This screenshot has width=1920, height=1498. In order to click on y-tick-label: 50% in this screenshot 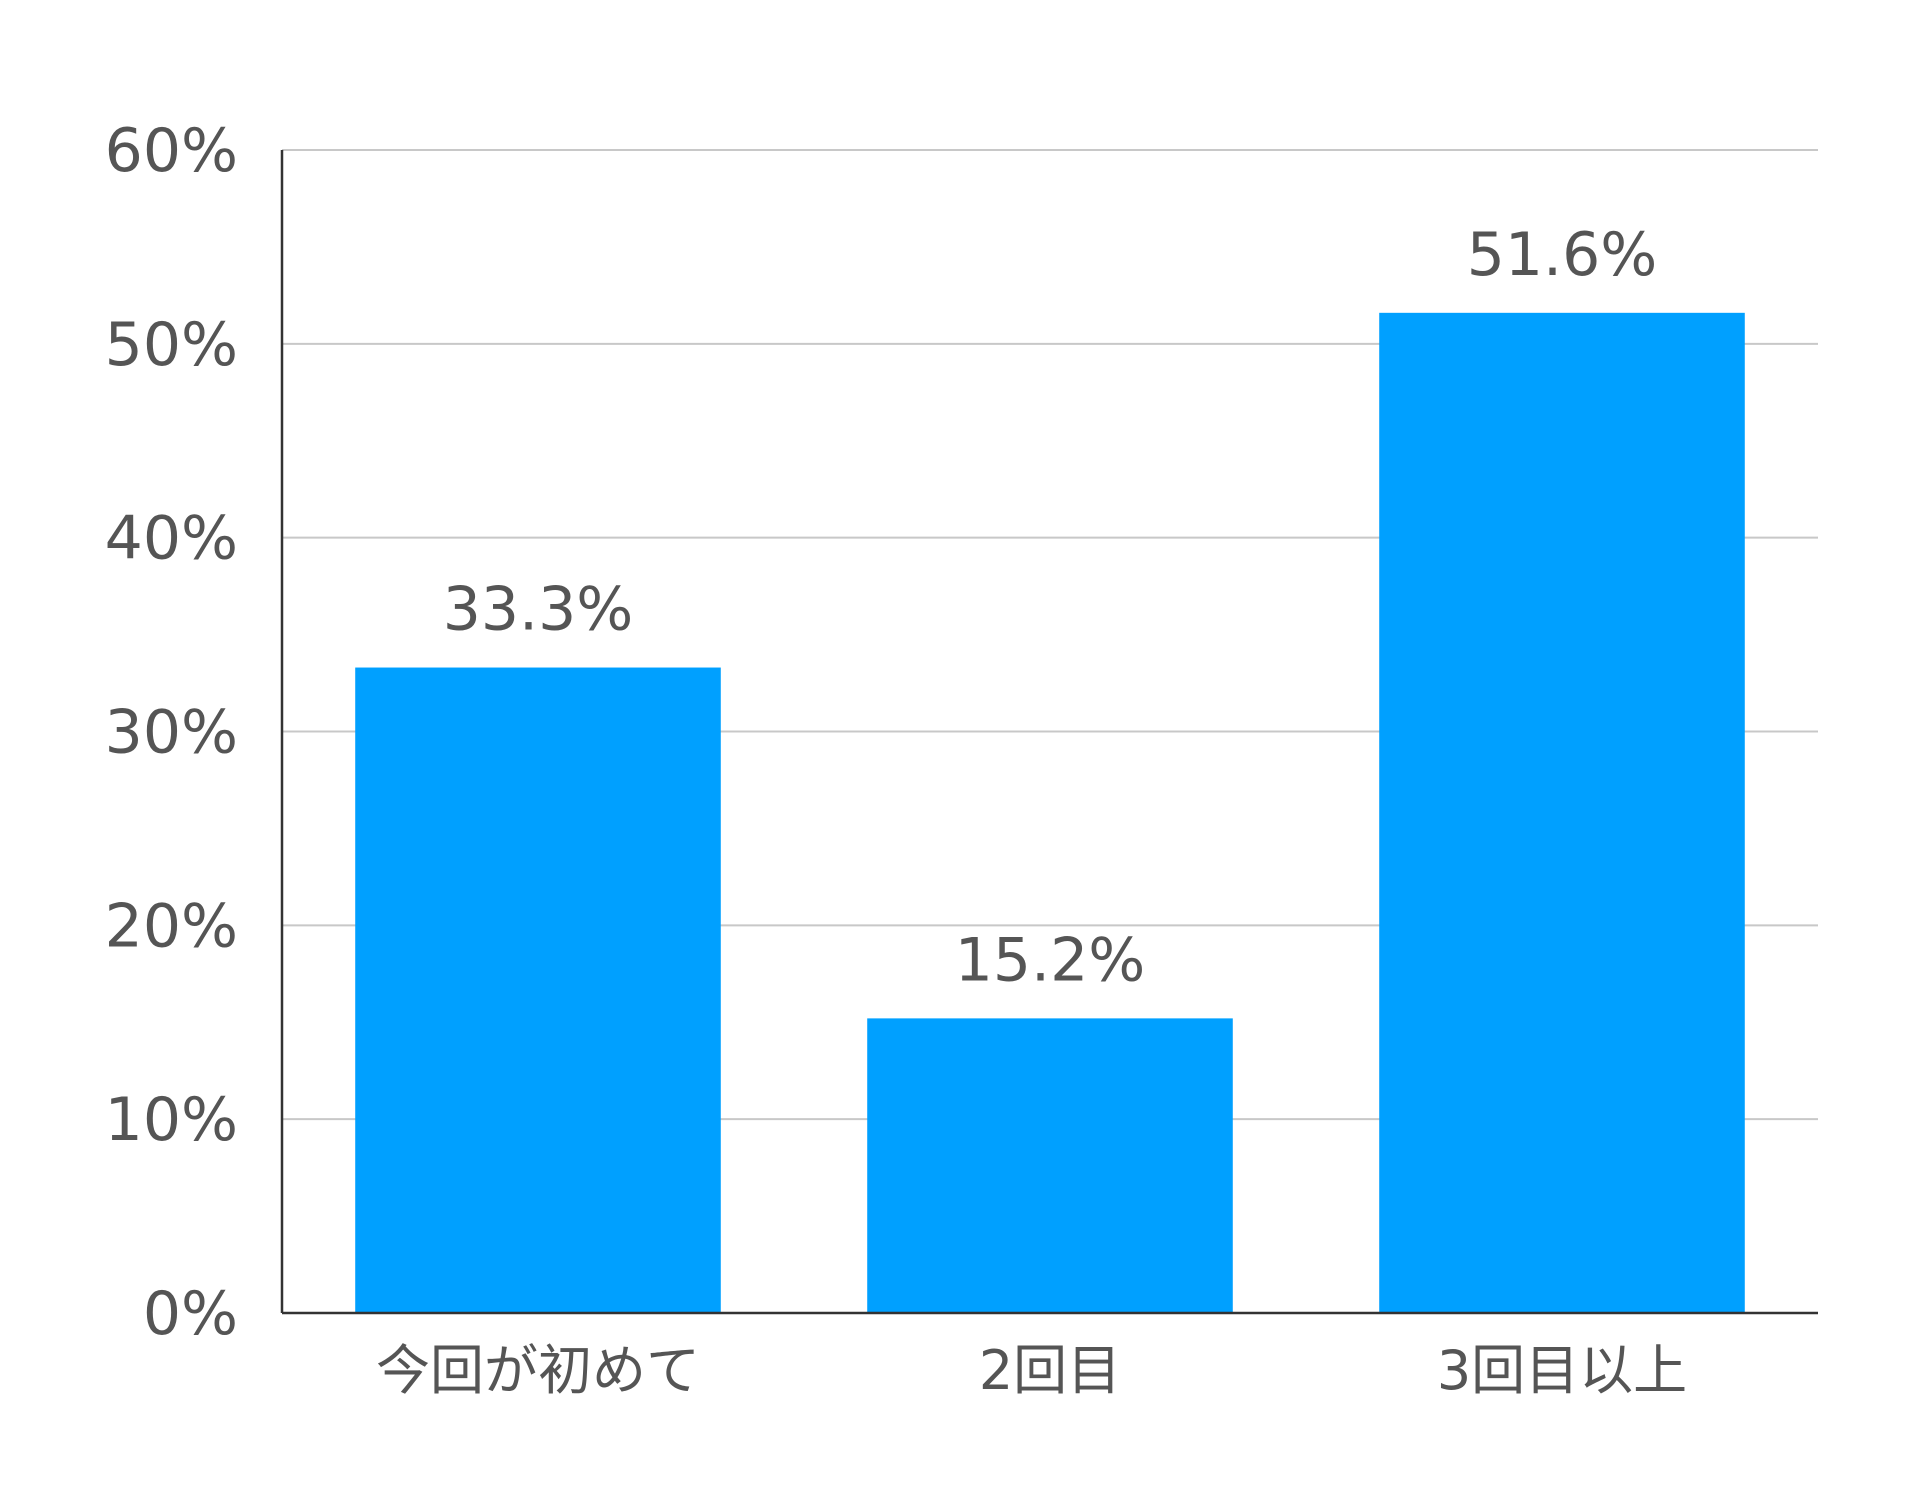, I will do `click(171, 345)`.